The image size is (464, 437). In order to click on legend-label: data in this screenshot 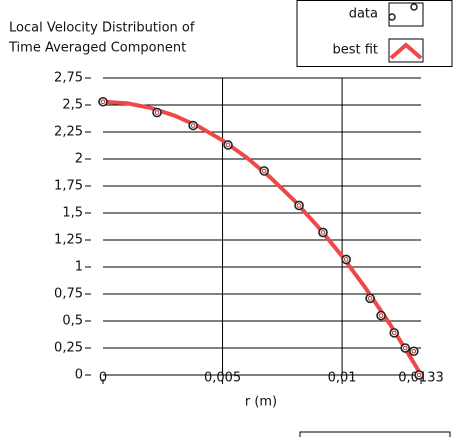, I will do `click(363, 14)`.